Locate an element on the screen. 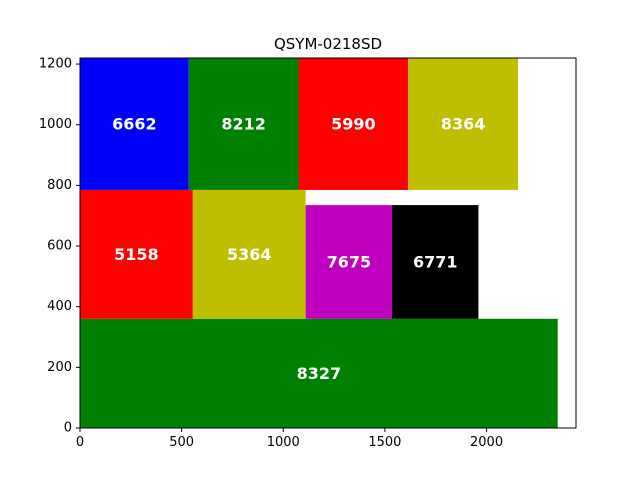 This screenshot has width=640, height=480. x-tick-label: 500 is located at coordinates (181, 442).